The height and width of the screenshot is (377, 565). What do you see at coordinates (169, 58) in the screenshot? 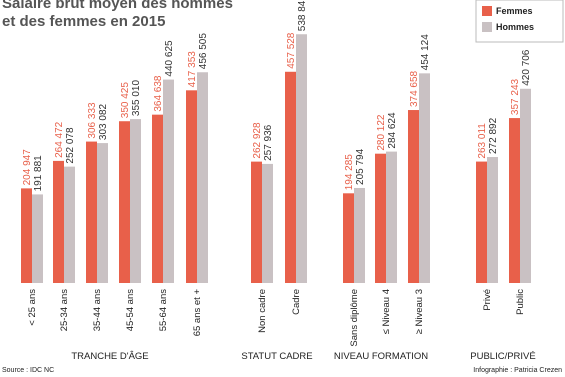
I see `value-label: 440 625` at bounding box center [169, 58].